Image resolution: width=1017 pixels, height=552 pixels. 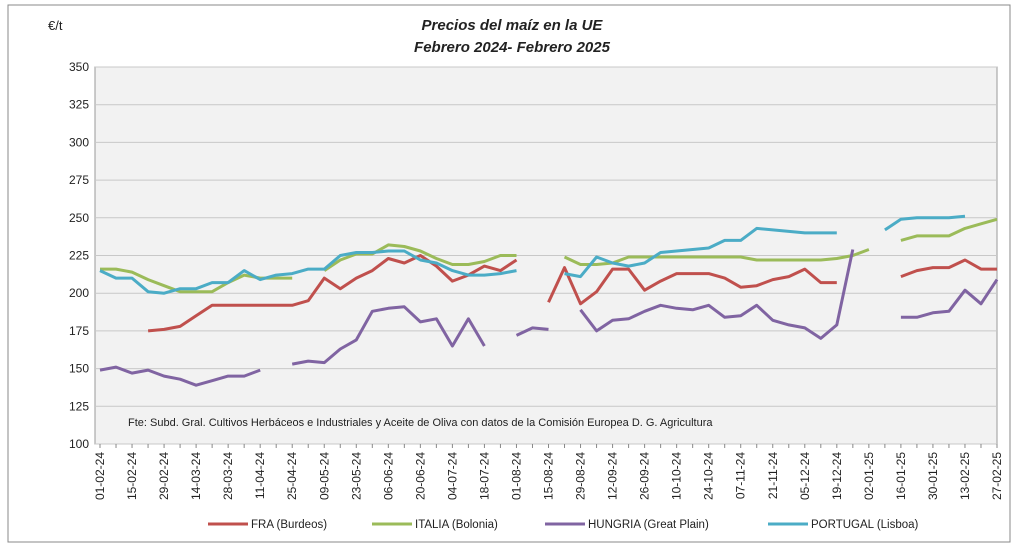 What do you see at coordinates (289, 525) in the screenshot?
I see `legend-label: FRA (Burdeos)` at bounding box center [289, 525].